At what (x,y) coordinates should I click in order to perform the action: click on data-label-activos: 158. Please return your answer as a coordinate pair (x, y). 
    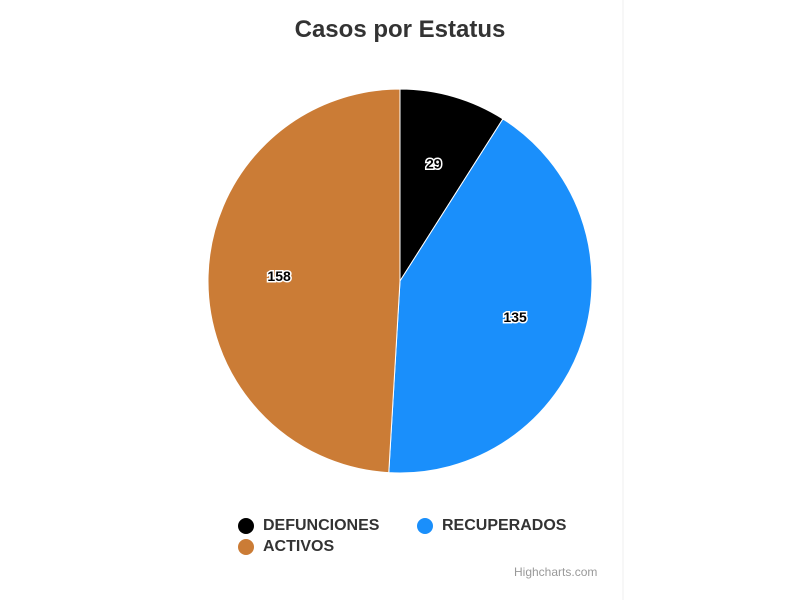
    Looking at the image, I should click on (279, 276).